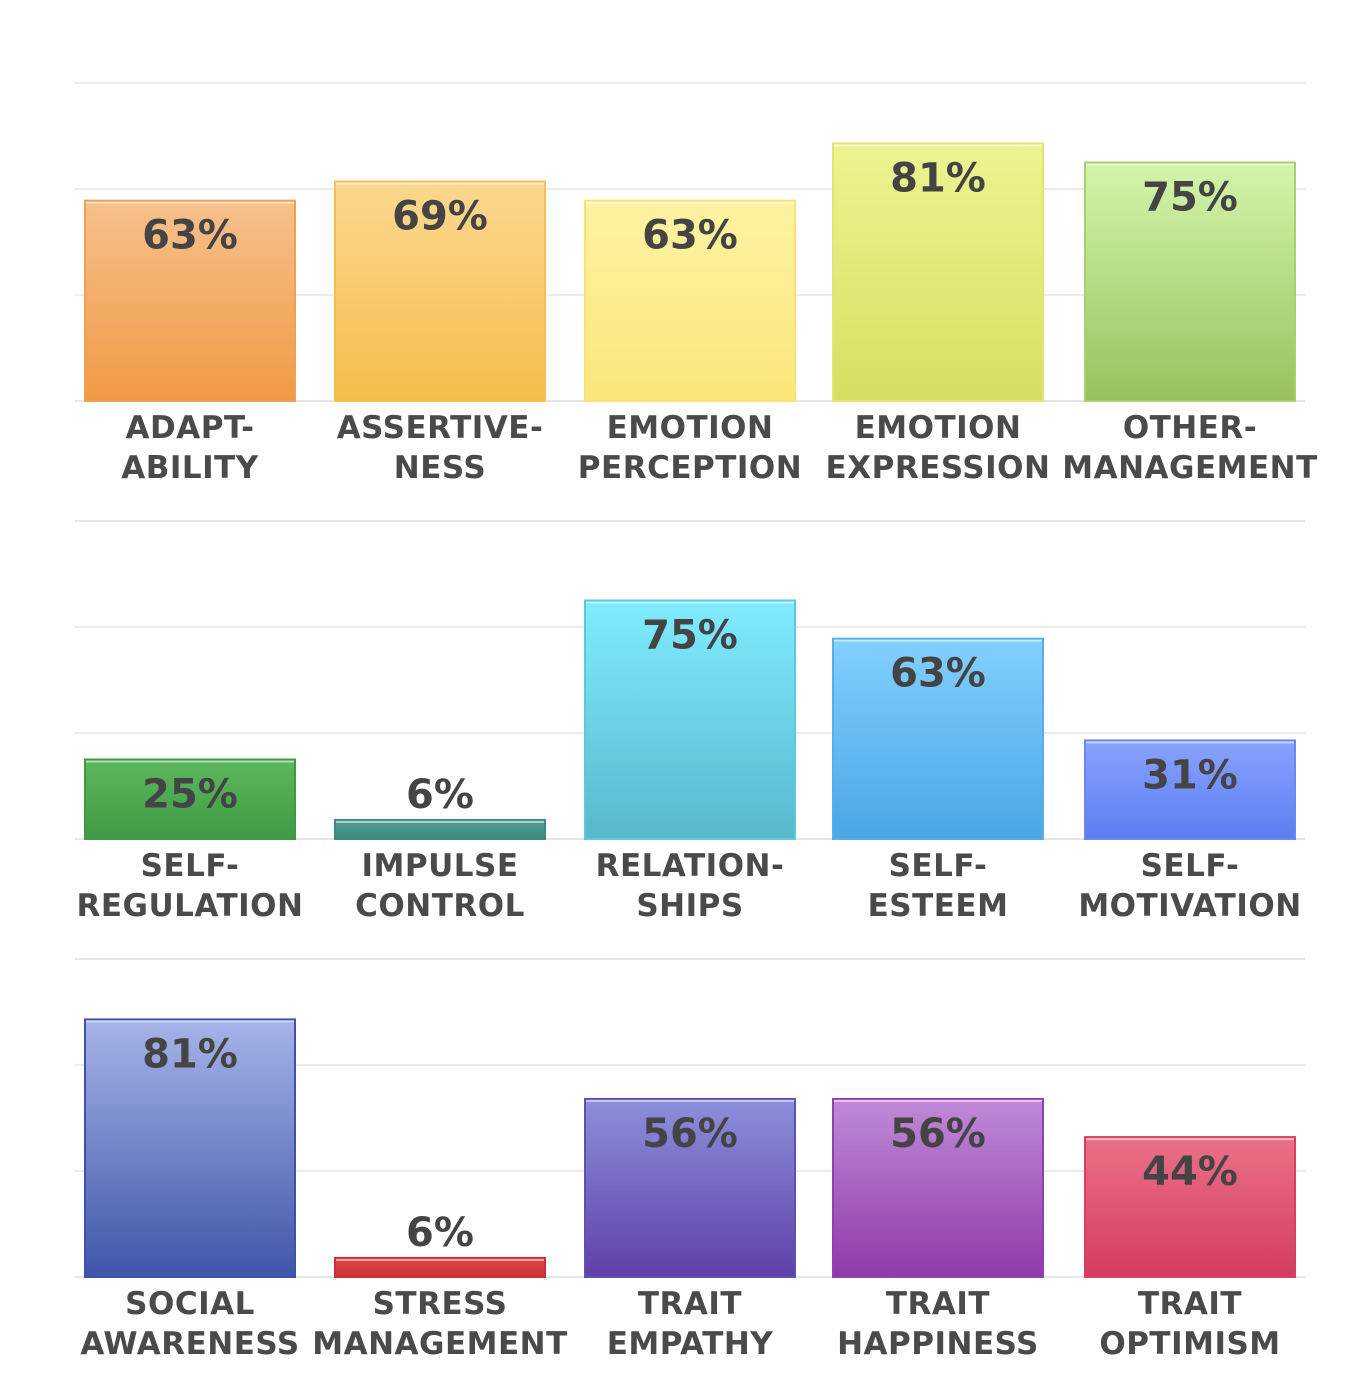 The width and height of the screenshot is (1352, 1380). Describe the element at coordinates (1190, 775) in the screenshot. I see `bar-value-label: 31%` at that location.